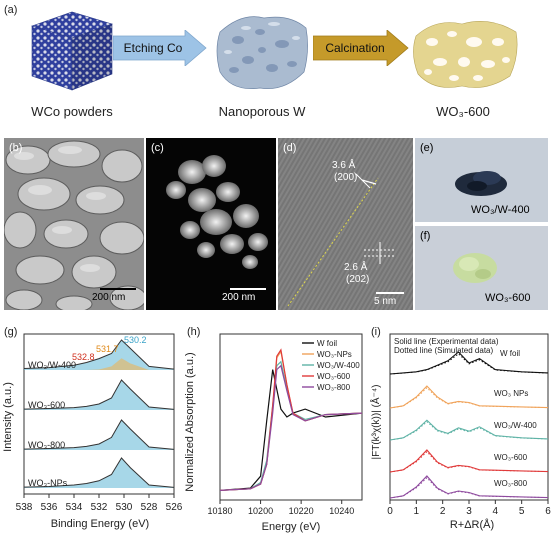 The image size is (554, 533). I want to click on xps-tick-label: 526, so click(174, 507).